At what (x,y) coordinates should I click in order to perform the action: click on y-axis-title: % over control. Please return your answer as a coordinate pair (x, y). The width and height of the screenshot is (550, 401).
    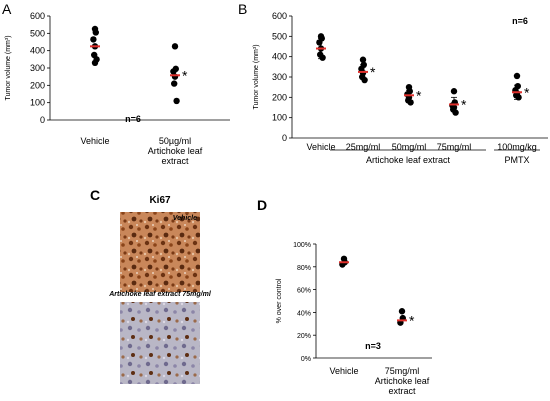
    Looking at the image, I should click on (279, 300).